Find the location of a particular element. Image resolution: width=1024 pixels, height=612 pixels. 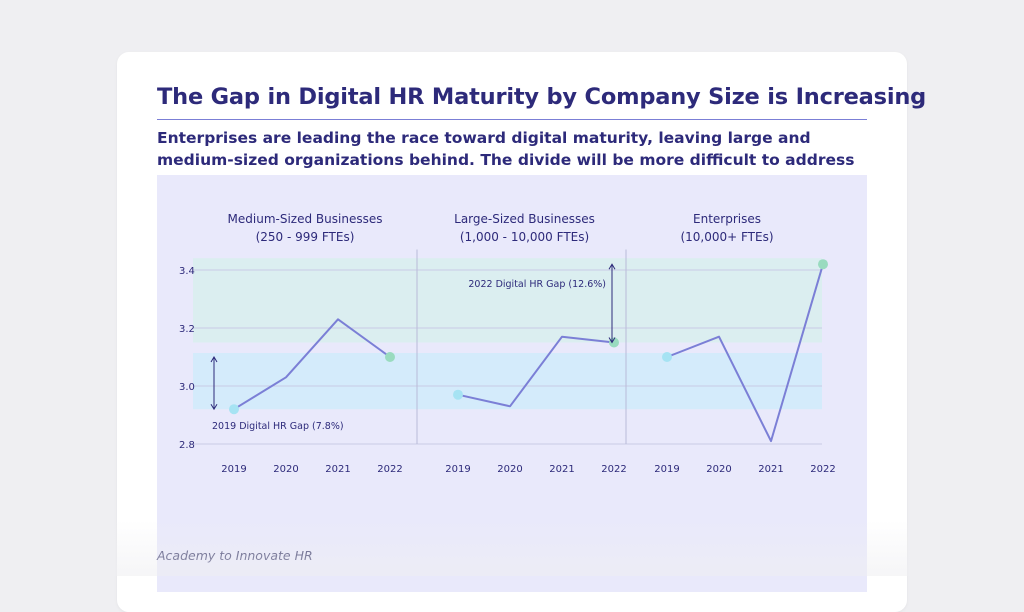

panel-title-line1: Large-Sized Businesses is located at coordinates (524, 219).